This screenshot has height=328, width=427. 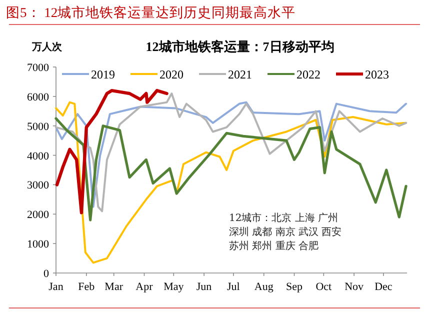 What do you see at coordinates (38, 68) in the screenshot?
I see `y-tick-label: 7000` at bounding box center [38, 68].